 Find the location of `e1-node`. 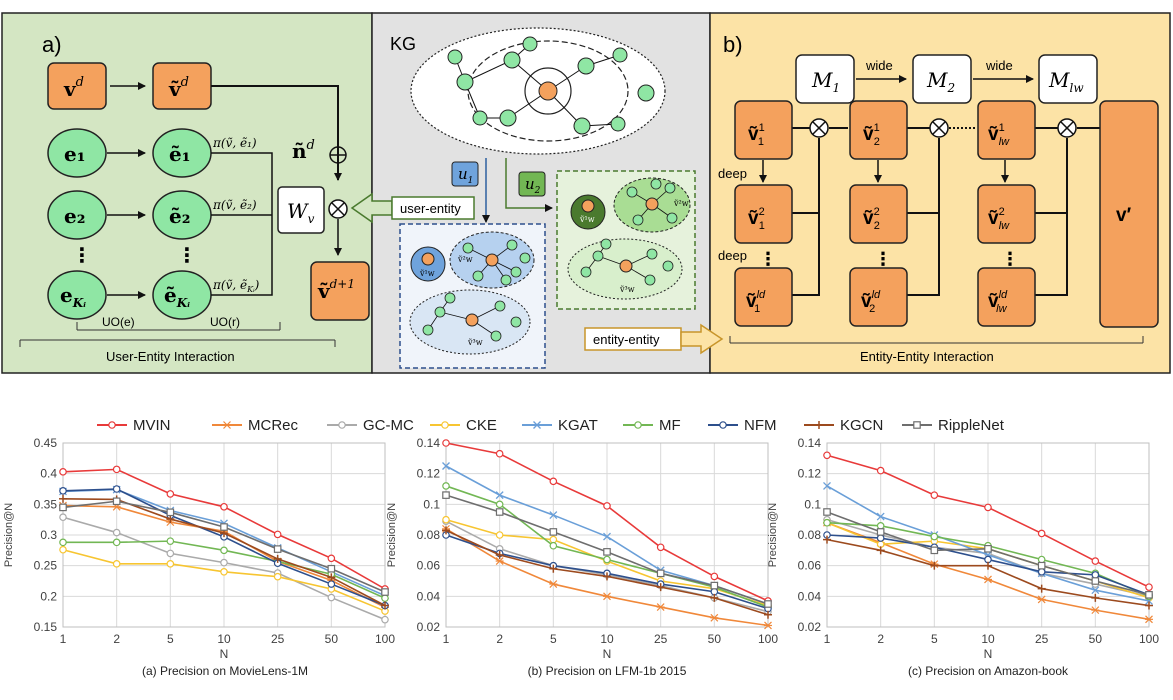

e1-node is located at coordinates (77, 153).